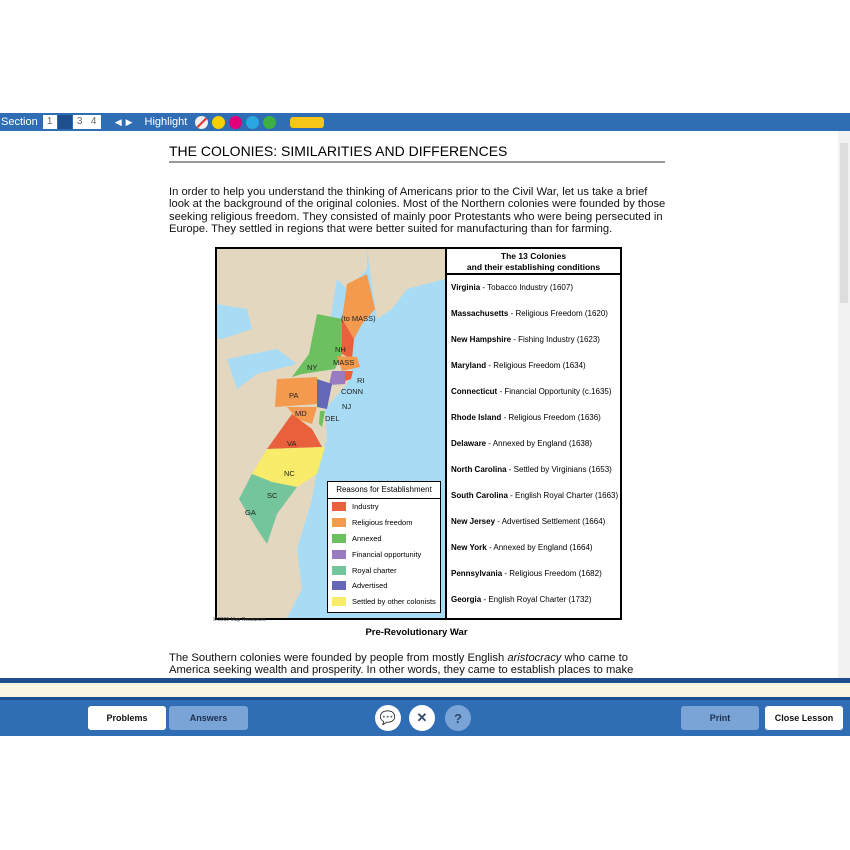 The image size is (850, 850). What do you see at coordinates (425, 122) in the screenshot?
I see `toolbar: Section 1 2 3 4 ◀ ▶ Highlight` at bounding box center [425, 122].